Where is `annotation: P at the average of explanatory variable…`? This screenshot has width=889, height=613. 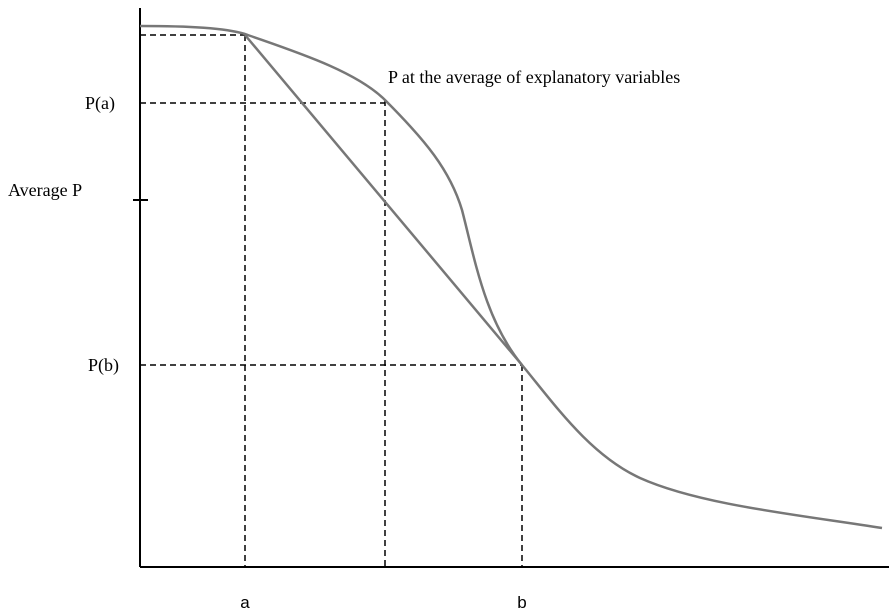
annotation: P at the average of explanatory variable… is located at coordinates (534, 77).